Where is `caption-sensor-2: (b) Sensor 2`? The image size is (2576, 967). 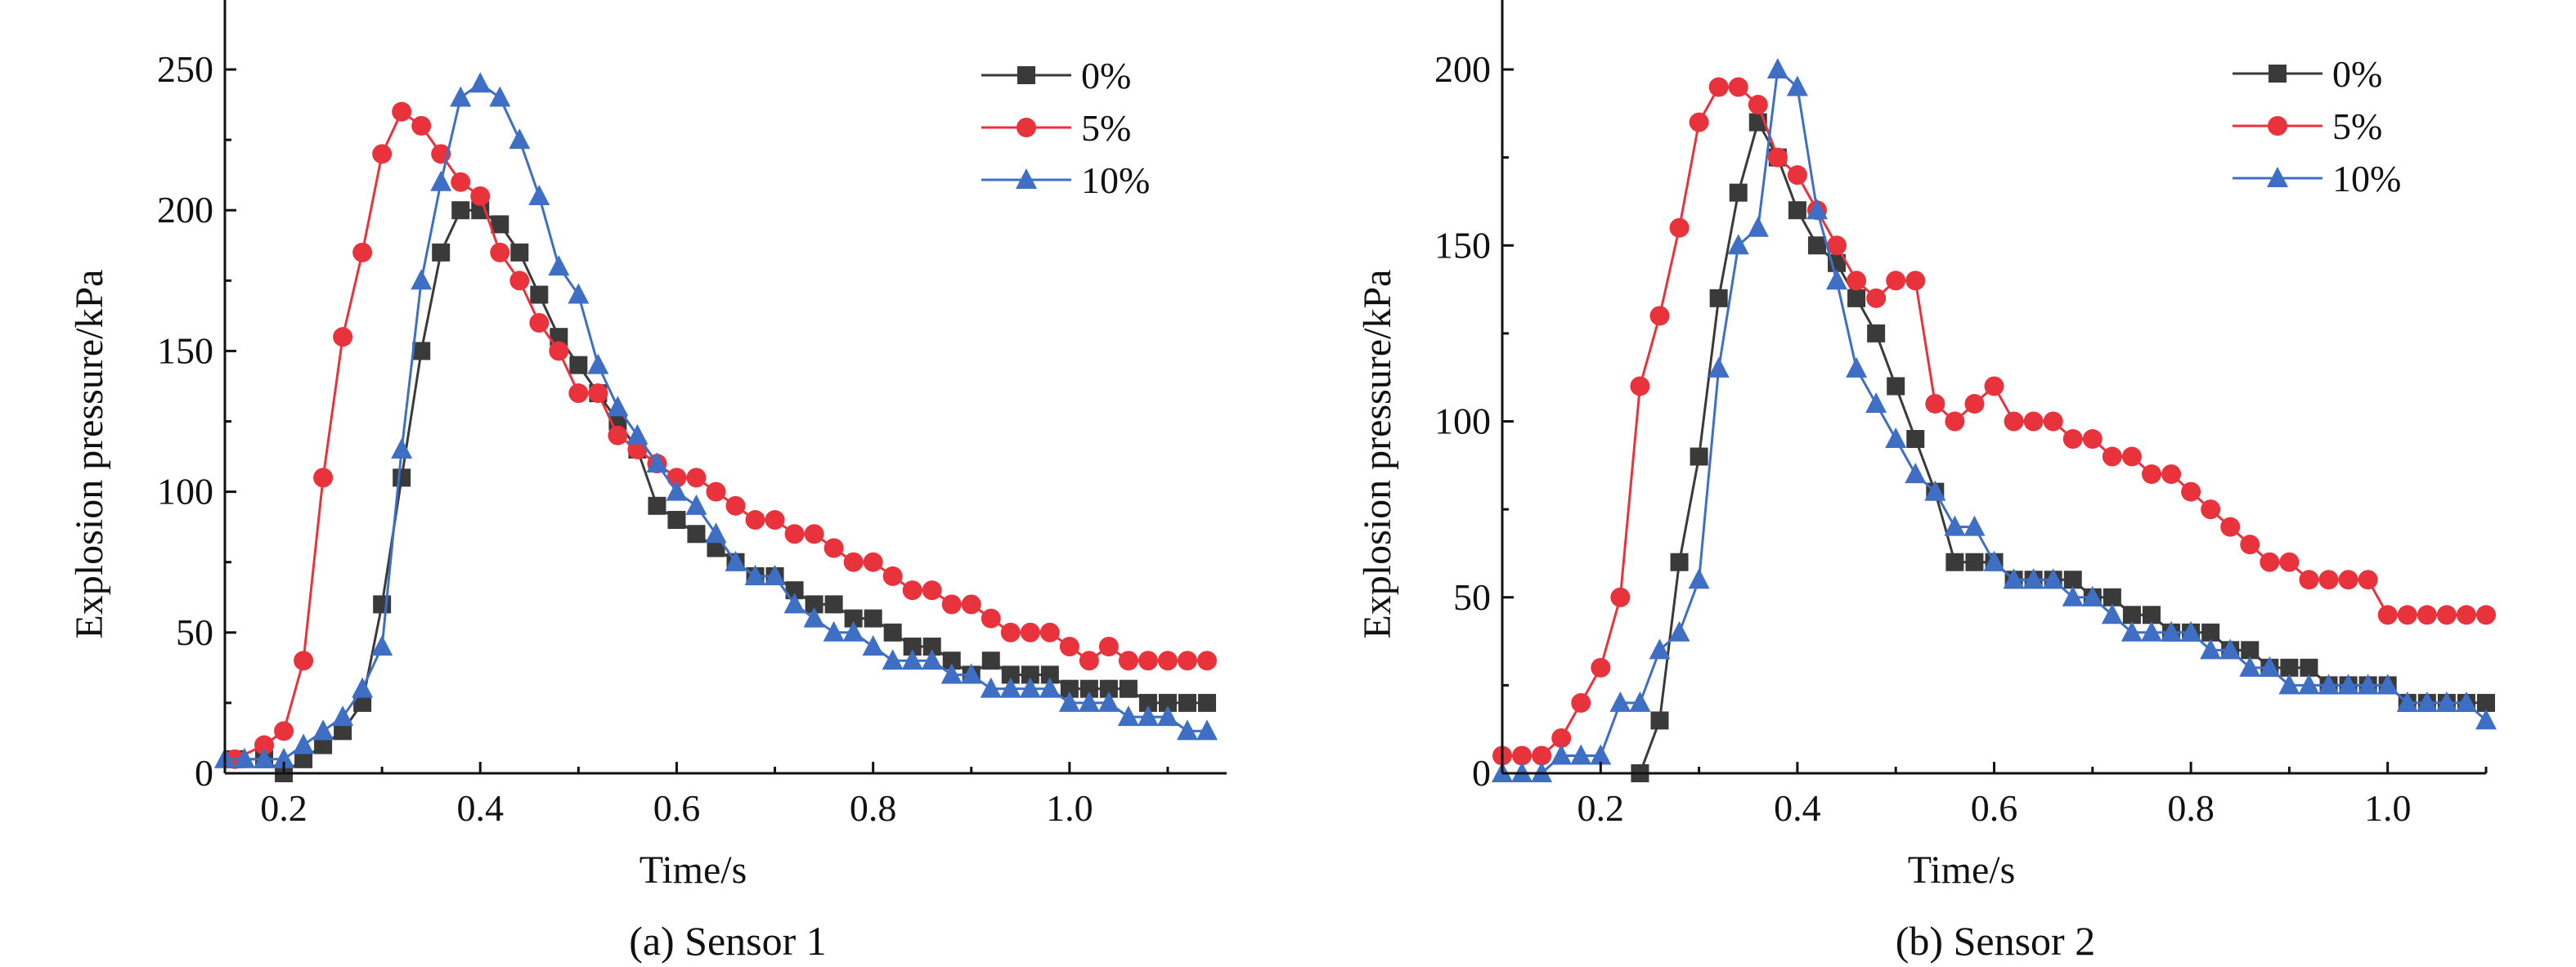 caption-sensor-2: (b) Sensor 2 is located at coordinates (1995, 941).